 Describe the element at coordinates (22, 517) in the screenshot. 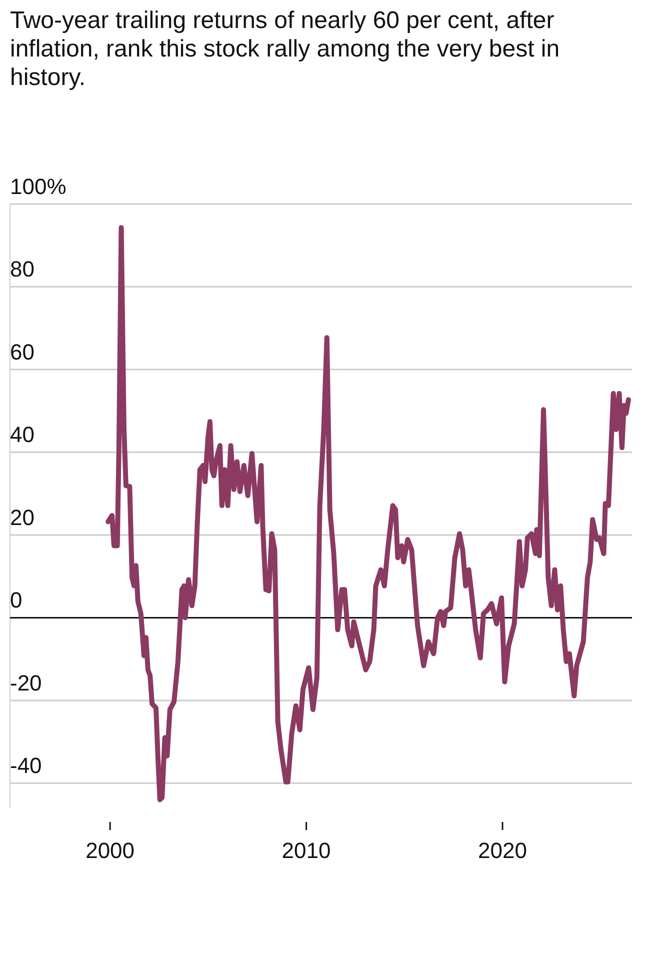

I see `y-tick-label: 20` at that location.